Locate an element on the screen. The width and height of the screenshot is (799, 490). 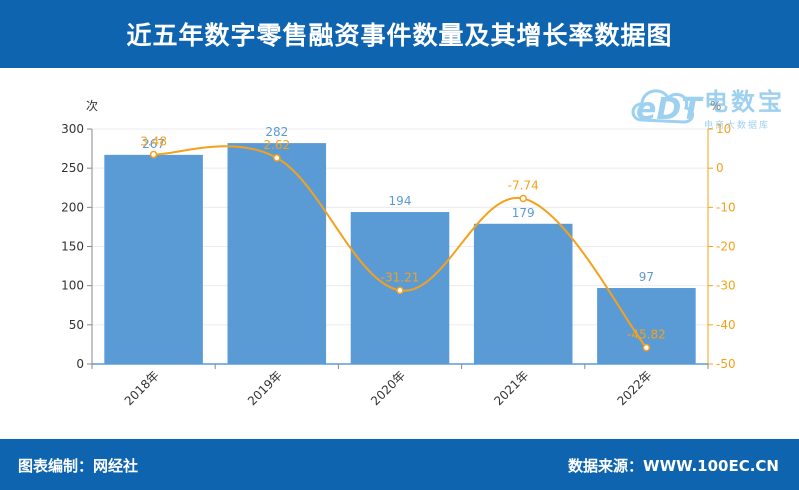
y-left-tick-label: 100 is located at coordinates (72, 286).